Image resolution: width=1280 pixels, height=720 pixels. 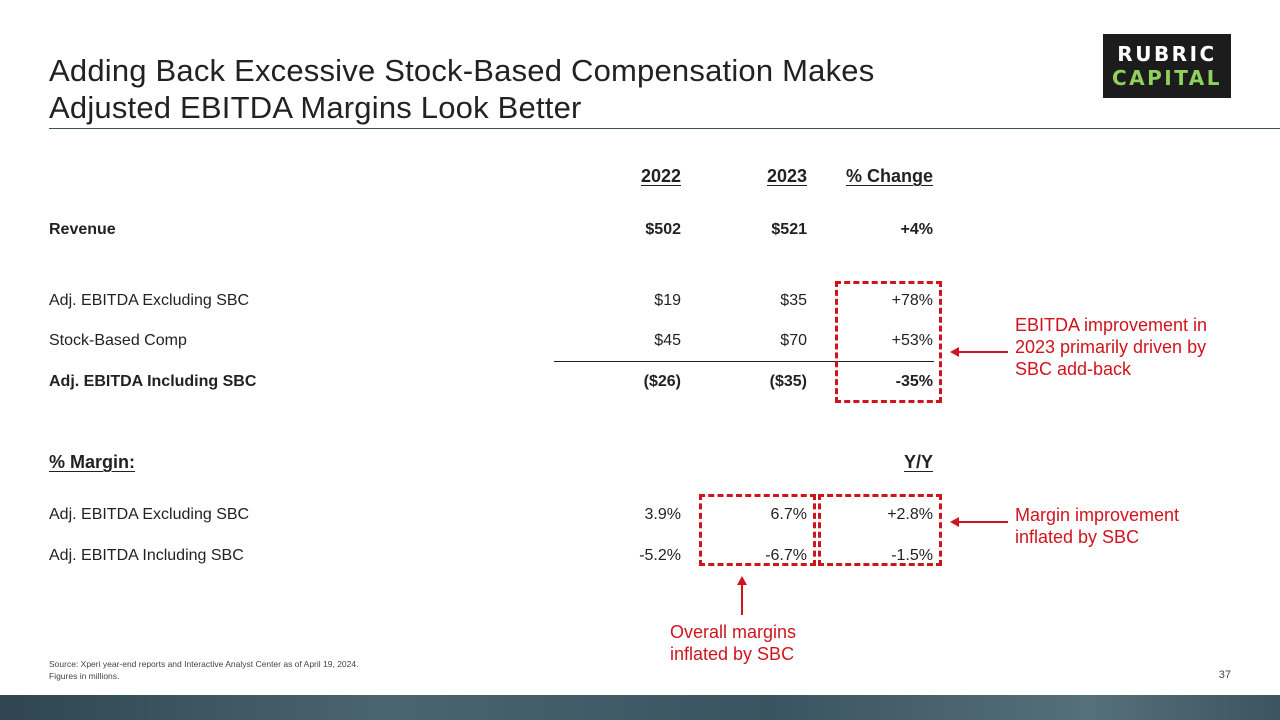 I want to click on margin-note-arrow-line, so click(x=983, y=522).